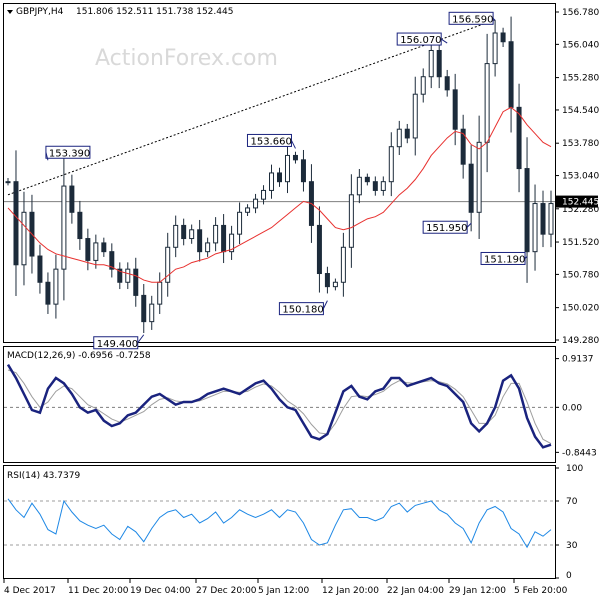 This screenshot has height=604, width=600. I want to click on x-tick-label: 12 Jan 20:00, so click(350, 591).